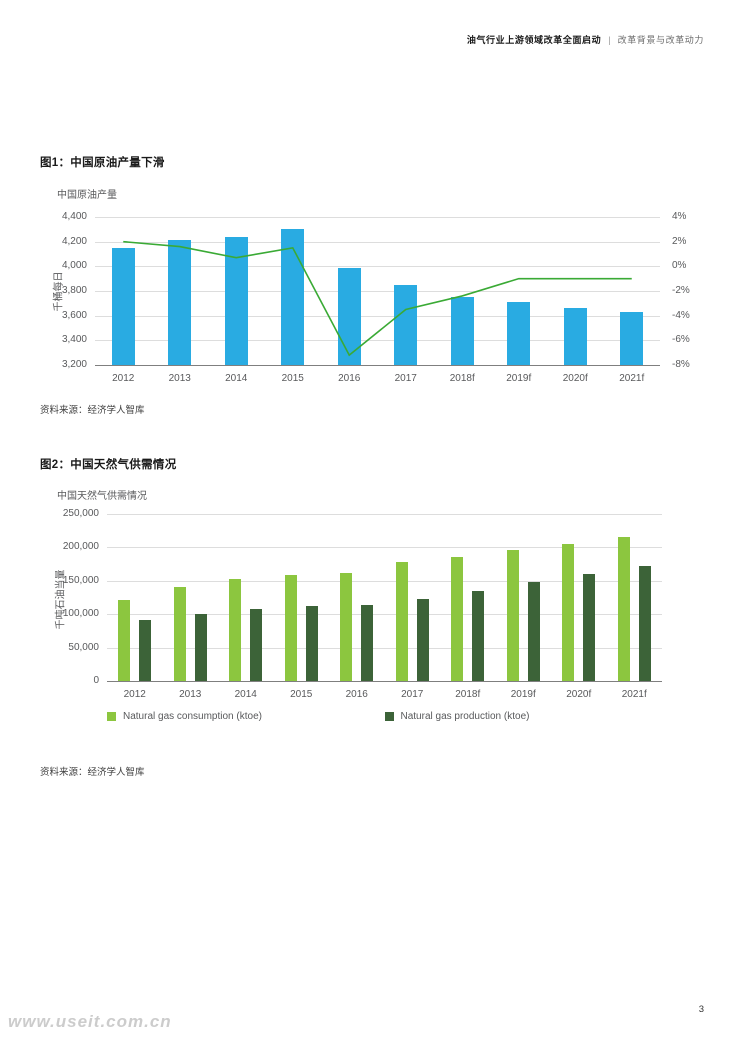 Image resolution: width=744 pixels, height=1052 pixels. What do you see at coordinates (179, 634) in the screenshot?
I see `natural-gas-consumption-bars-2013` at bounding box center [179, 634].